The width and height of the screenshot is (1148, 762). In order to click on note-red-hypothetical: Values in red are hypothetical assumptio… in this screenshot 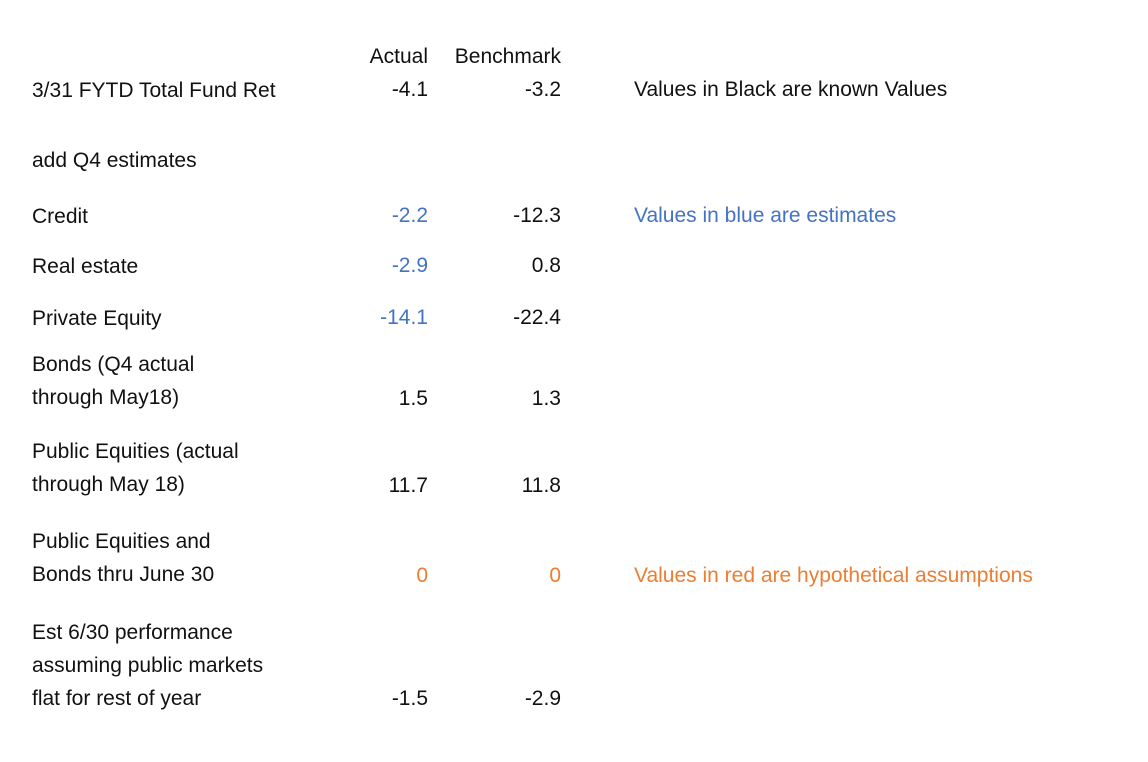, I will do `click(833, 575)`.